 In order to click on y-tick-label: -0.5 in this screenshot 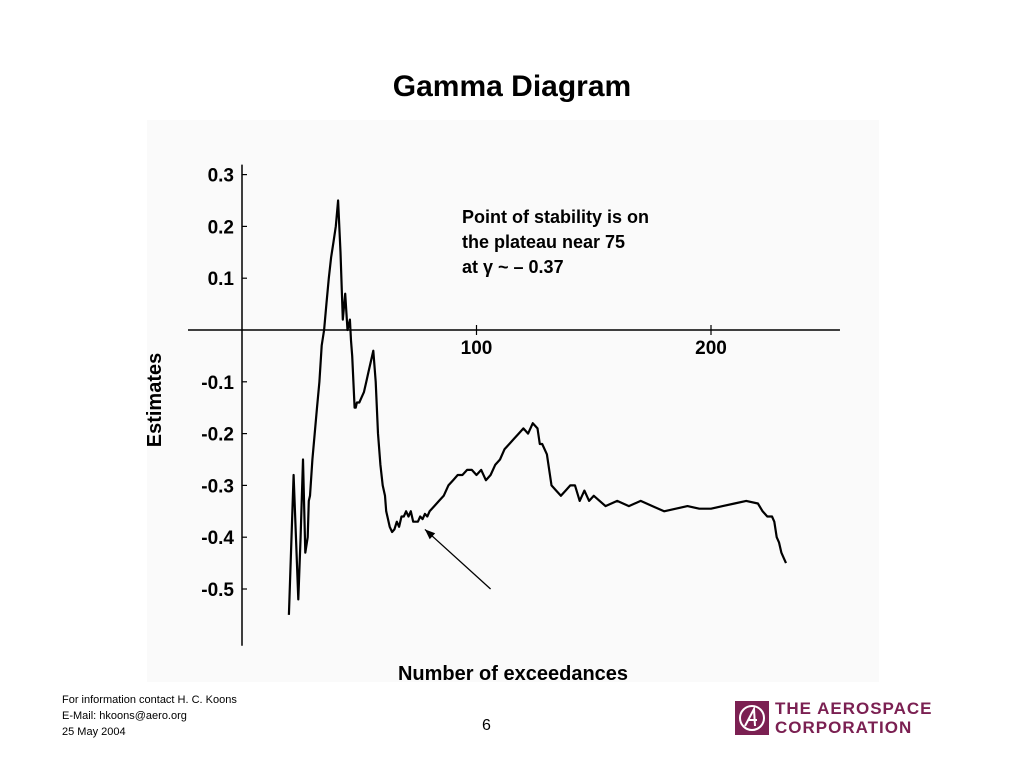, I will do `click(217, 590)`.